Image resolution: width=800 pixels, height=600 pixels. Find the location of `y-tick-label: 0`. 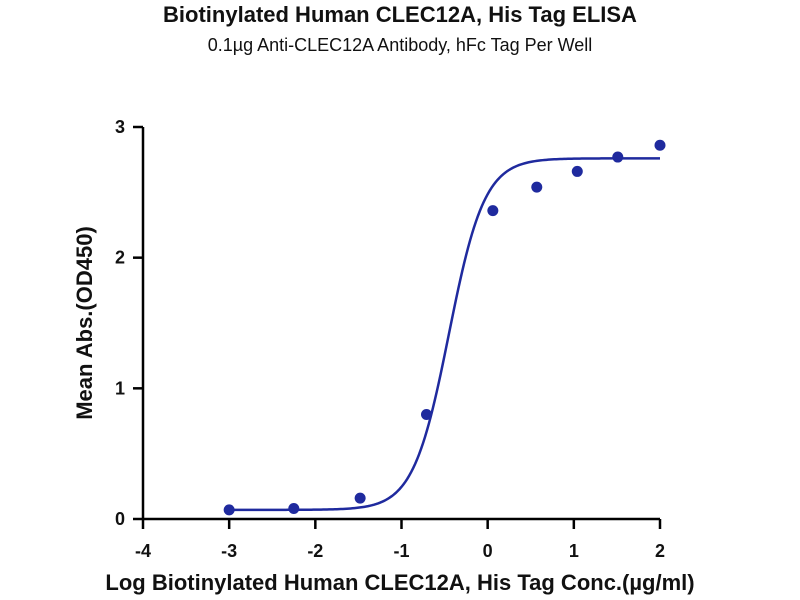

y-tick-label: 0 is located at coordinates (120, 519).